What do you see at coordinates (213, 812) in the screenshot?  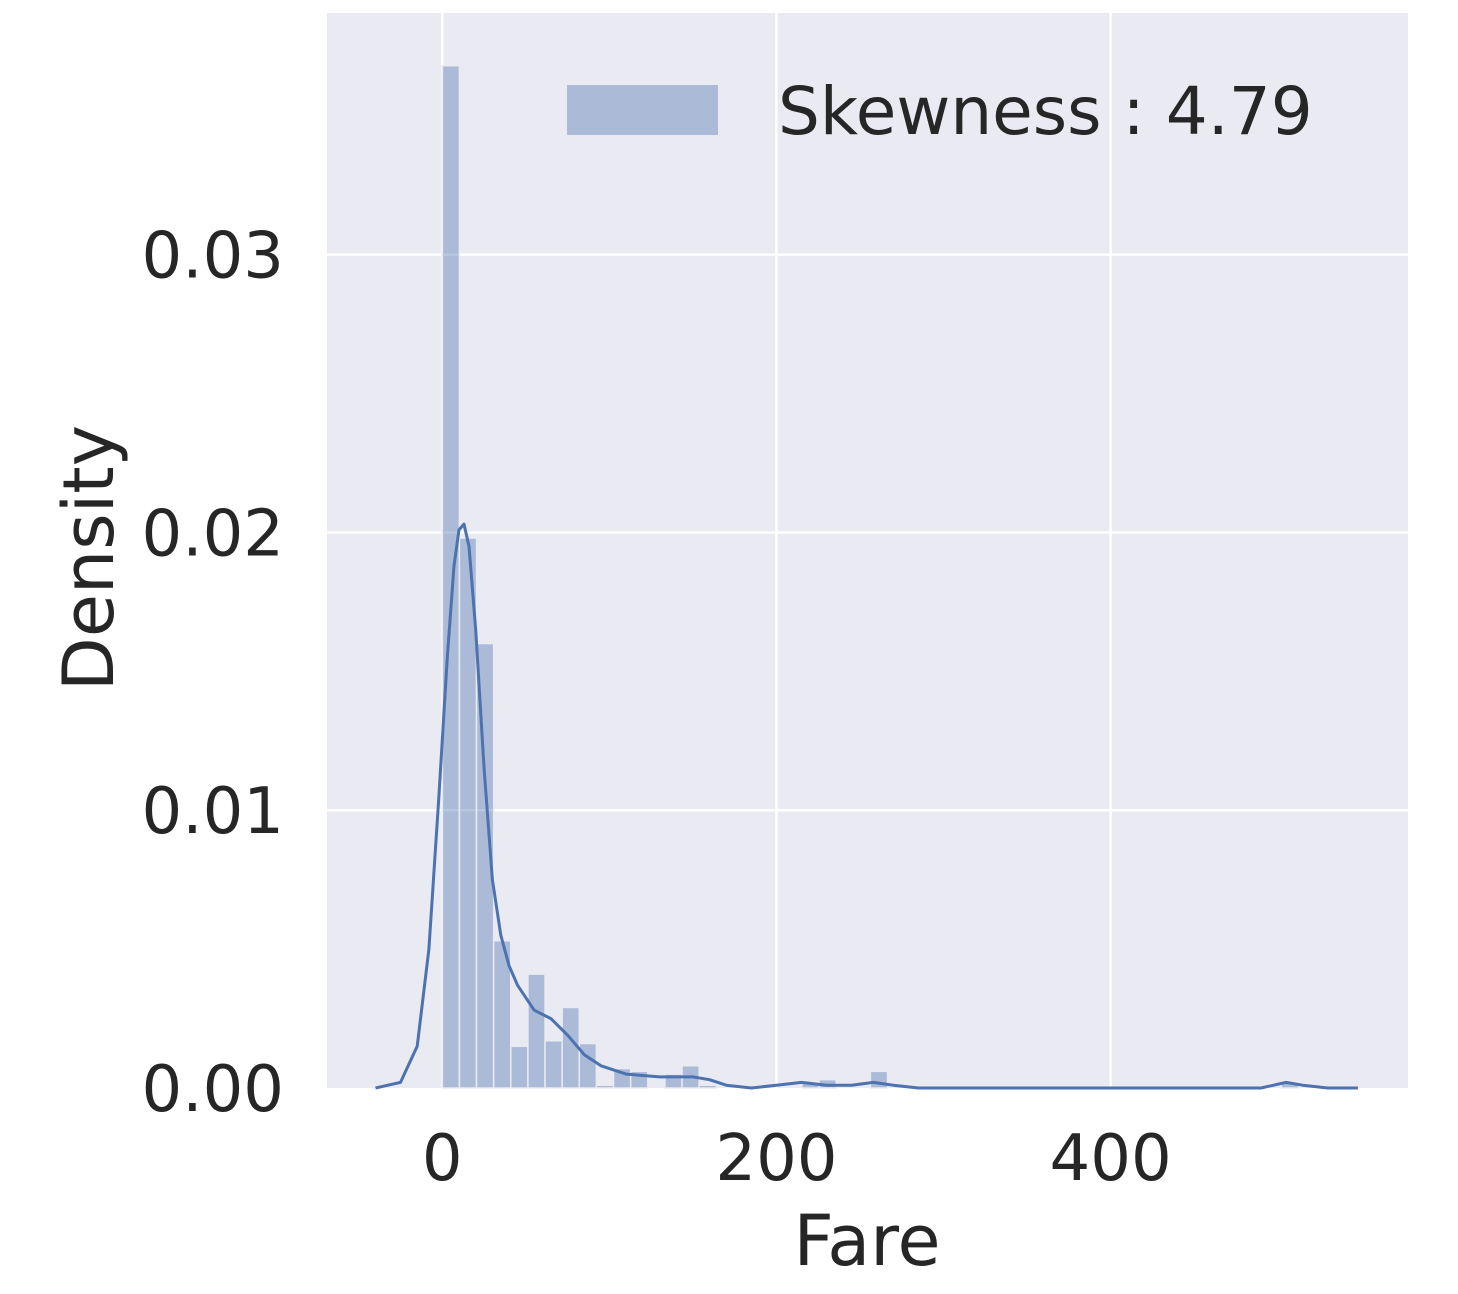 I see `y-tick-label: 0.01` at bounding box center [213, 812].